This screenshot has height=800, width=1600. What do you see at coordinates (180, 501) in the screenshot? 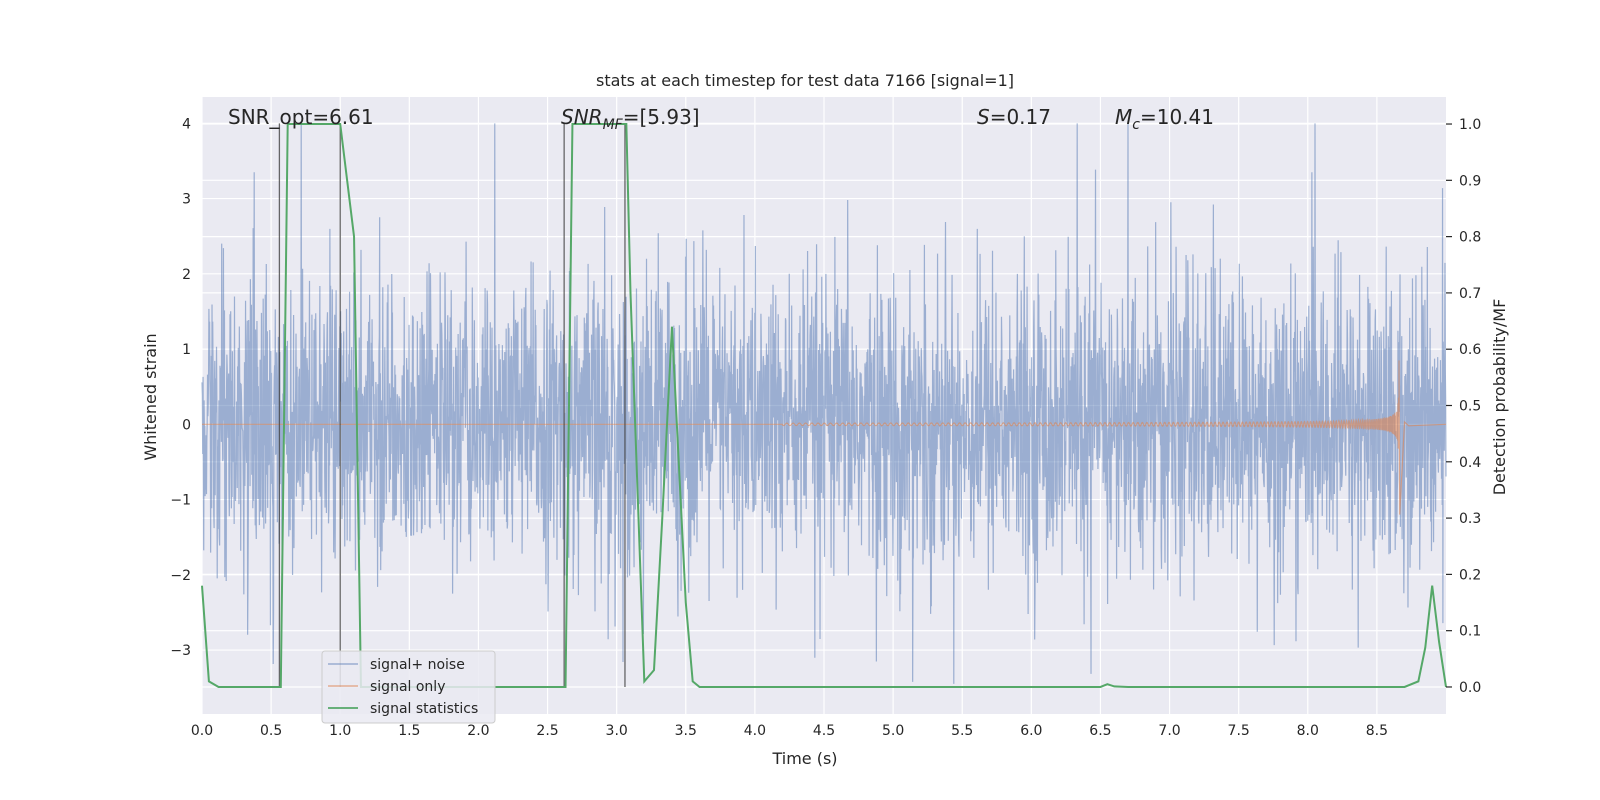
I see `y-tick-label: −1` at bounding box center [180, 501].